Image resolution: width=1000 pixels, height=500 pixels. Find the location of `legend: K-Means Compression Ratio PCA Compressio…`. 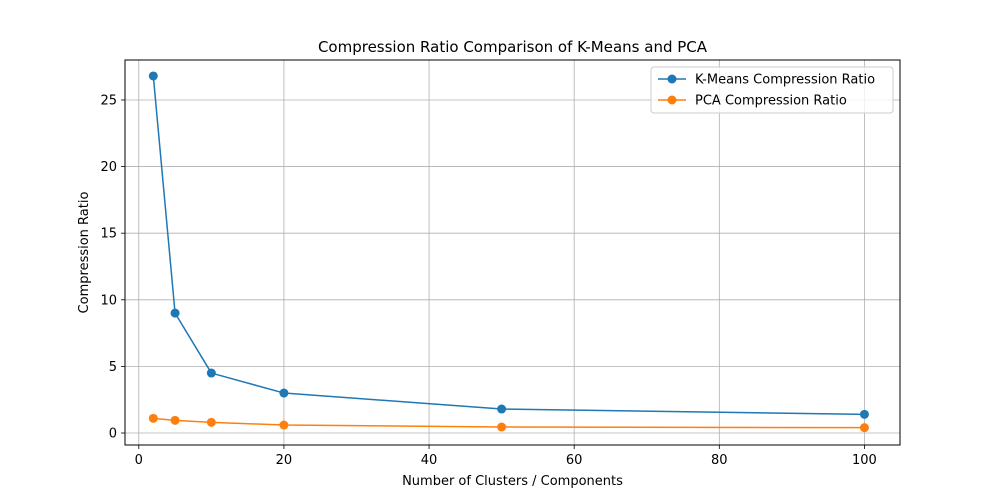

legend: K-Means Compression Ratio PCA Compressio… is located at coordinates (772, 90).